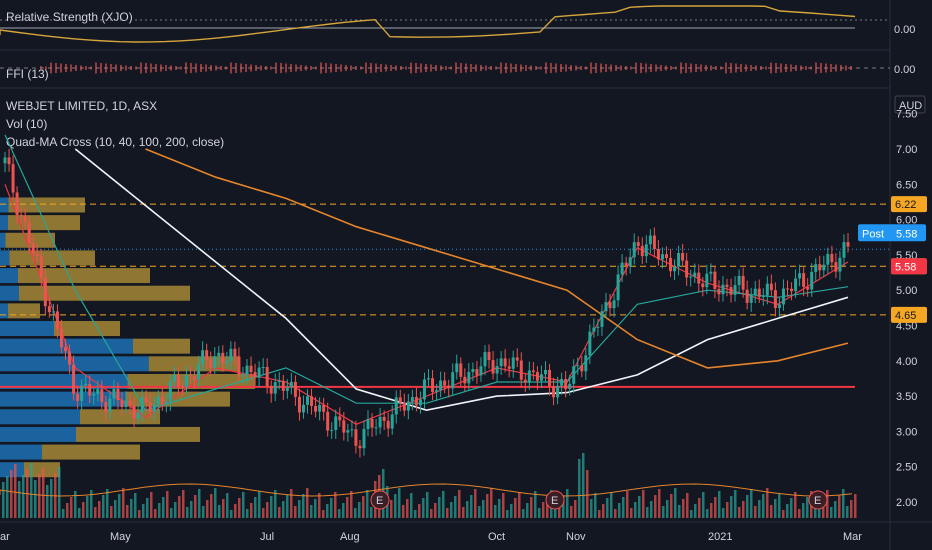  What do you see at coordinates (892, 233) in the screenshot?
I see `post-tag-bg` at bounding box center [892, 233].